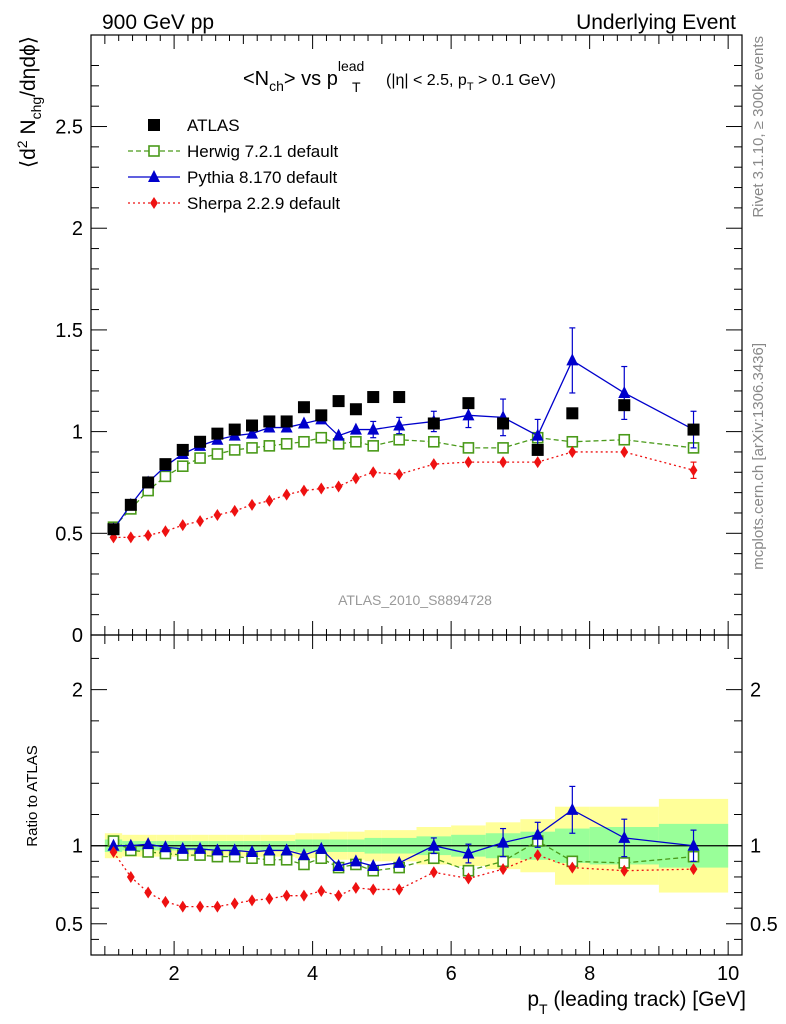 This screenshot has width=786, height=1024. What do you see at coordinates (77, 691) in the screenshot?
I see `ratio-y-tick-label: 2` at bounding box center [77, 691].